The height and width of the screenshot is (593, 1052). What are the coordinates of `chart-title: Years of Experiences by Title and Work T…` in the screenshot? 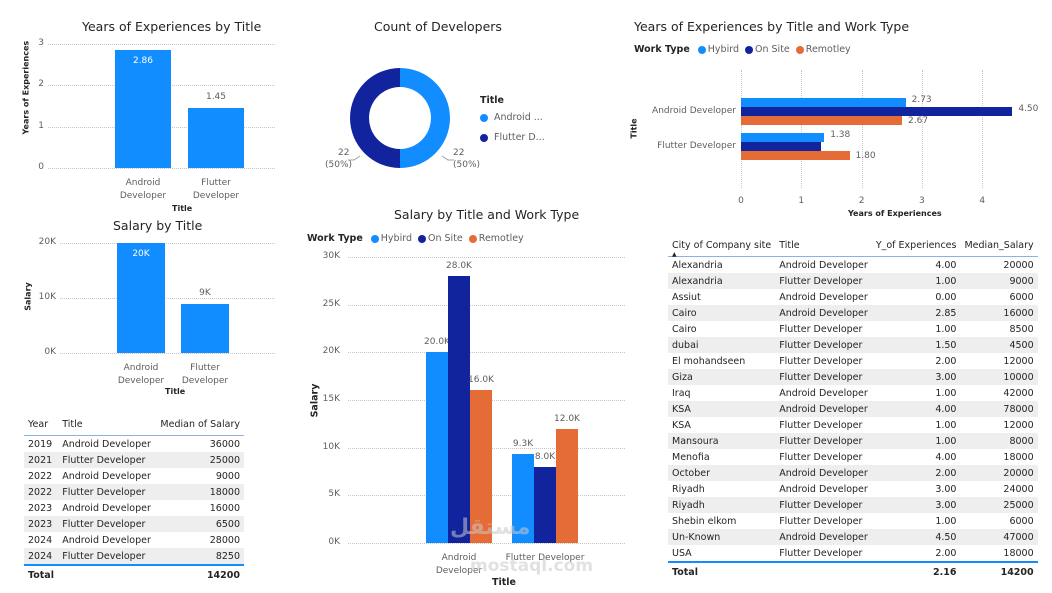 It's located at (772, 26).